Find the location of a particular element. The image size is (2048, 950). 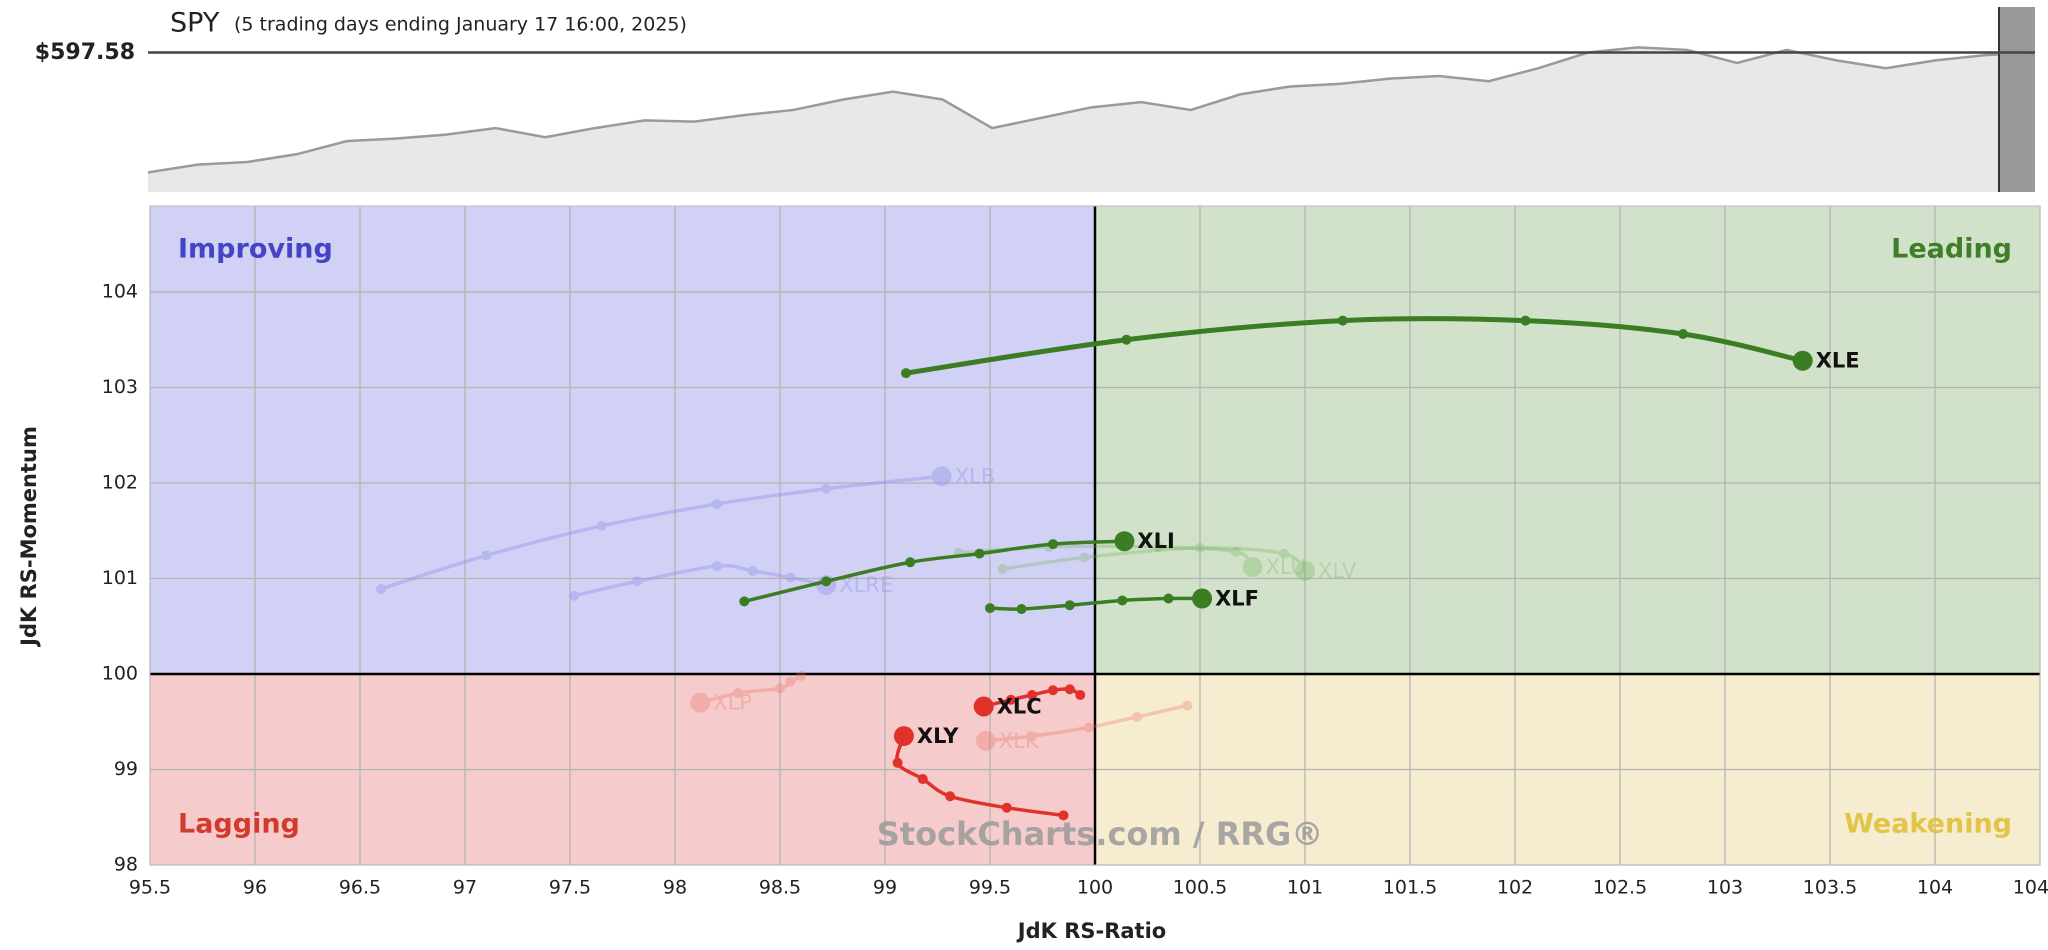

series-label: XLU is located at coordinates (1286, 567).